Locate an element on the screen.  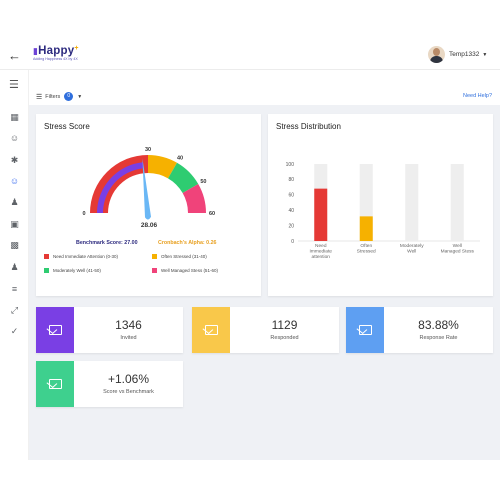
gauge-tick-label: 50 is located at coordinates (203, 182).